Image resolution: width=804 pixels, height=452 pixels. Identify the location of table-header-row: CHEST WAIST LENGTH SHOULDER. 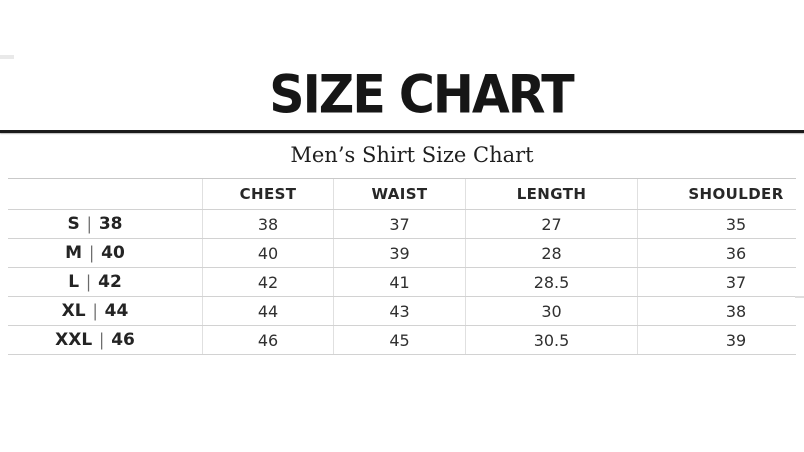
(402, 193).